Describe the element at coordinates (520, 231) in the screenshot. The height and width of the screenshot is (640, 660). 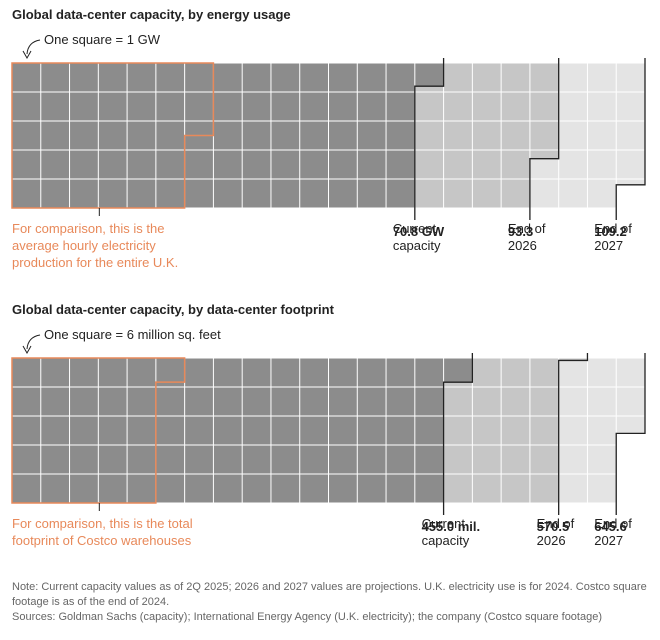
I see `marker-value: 93.3` at that location.